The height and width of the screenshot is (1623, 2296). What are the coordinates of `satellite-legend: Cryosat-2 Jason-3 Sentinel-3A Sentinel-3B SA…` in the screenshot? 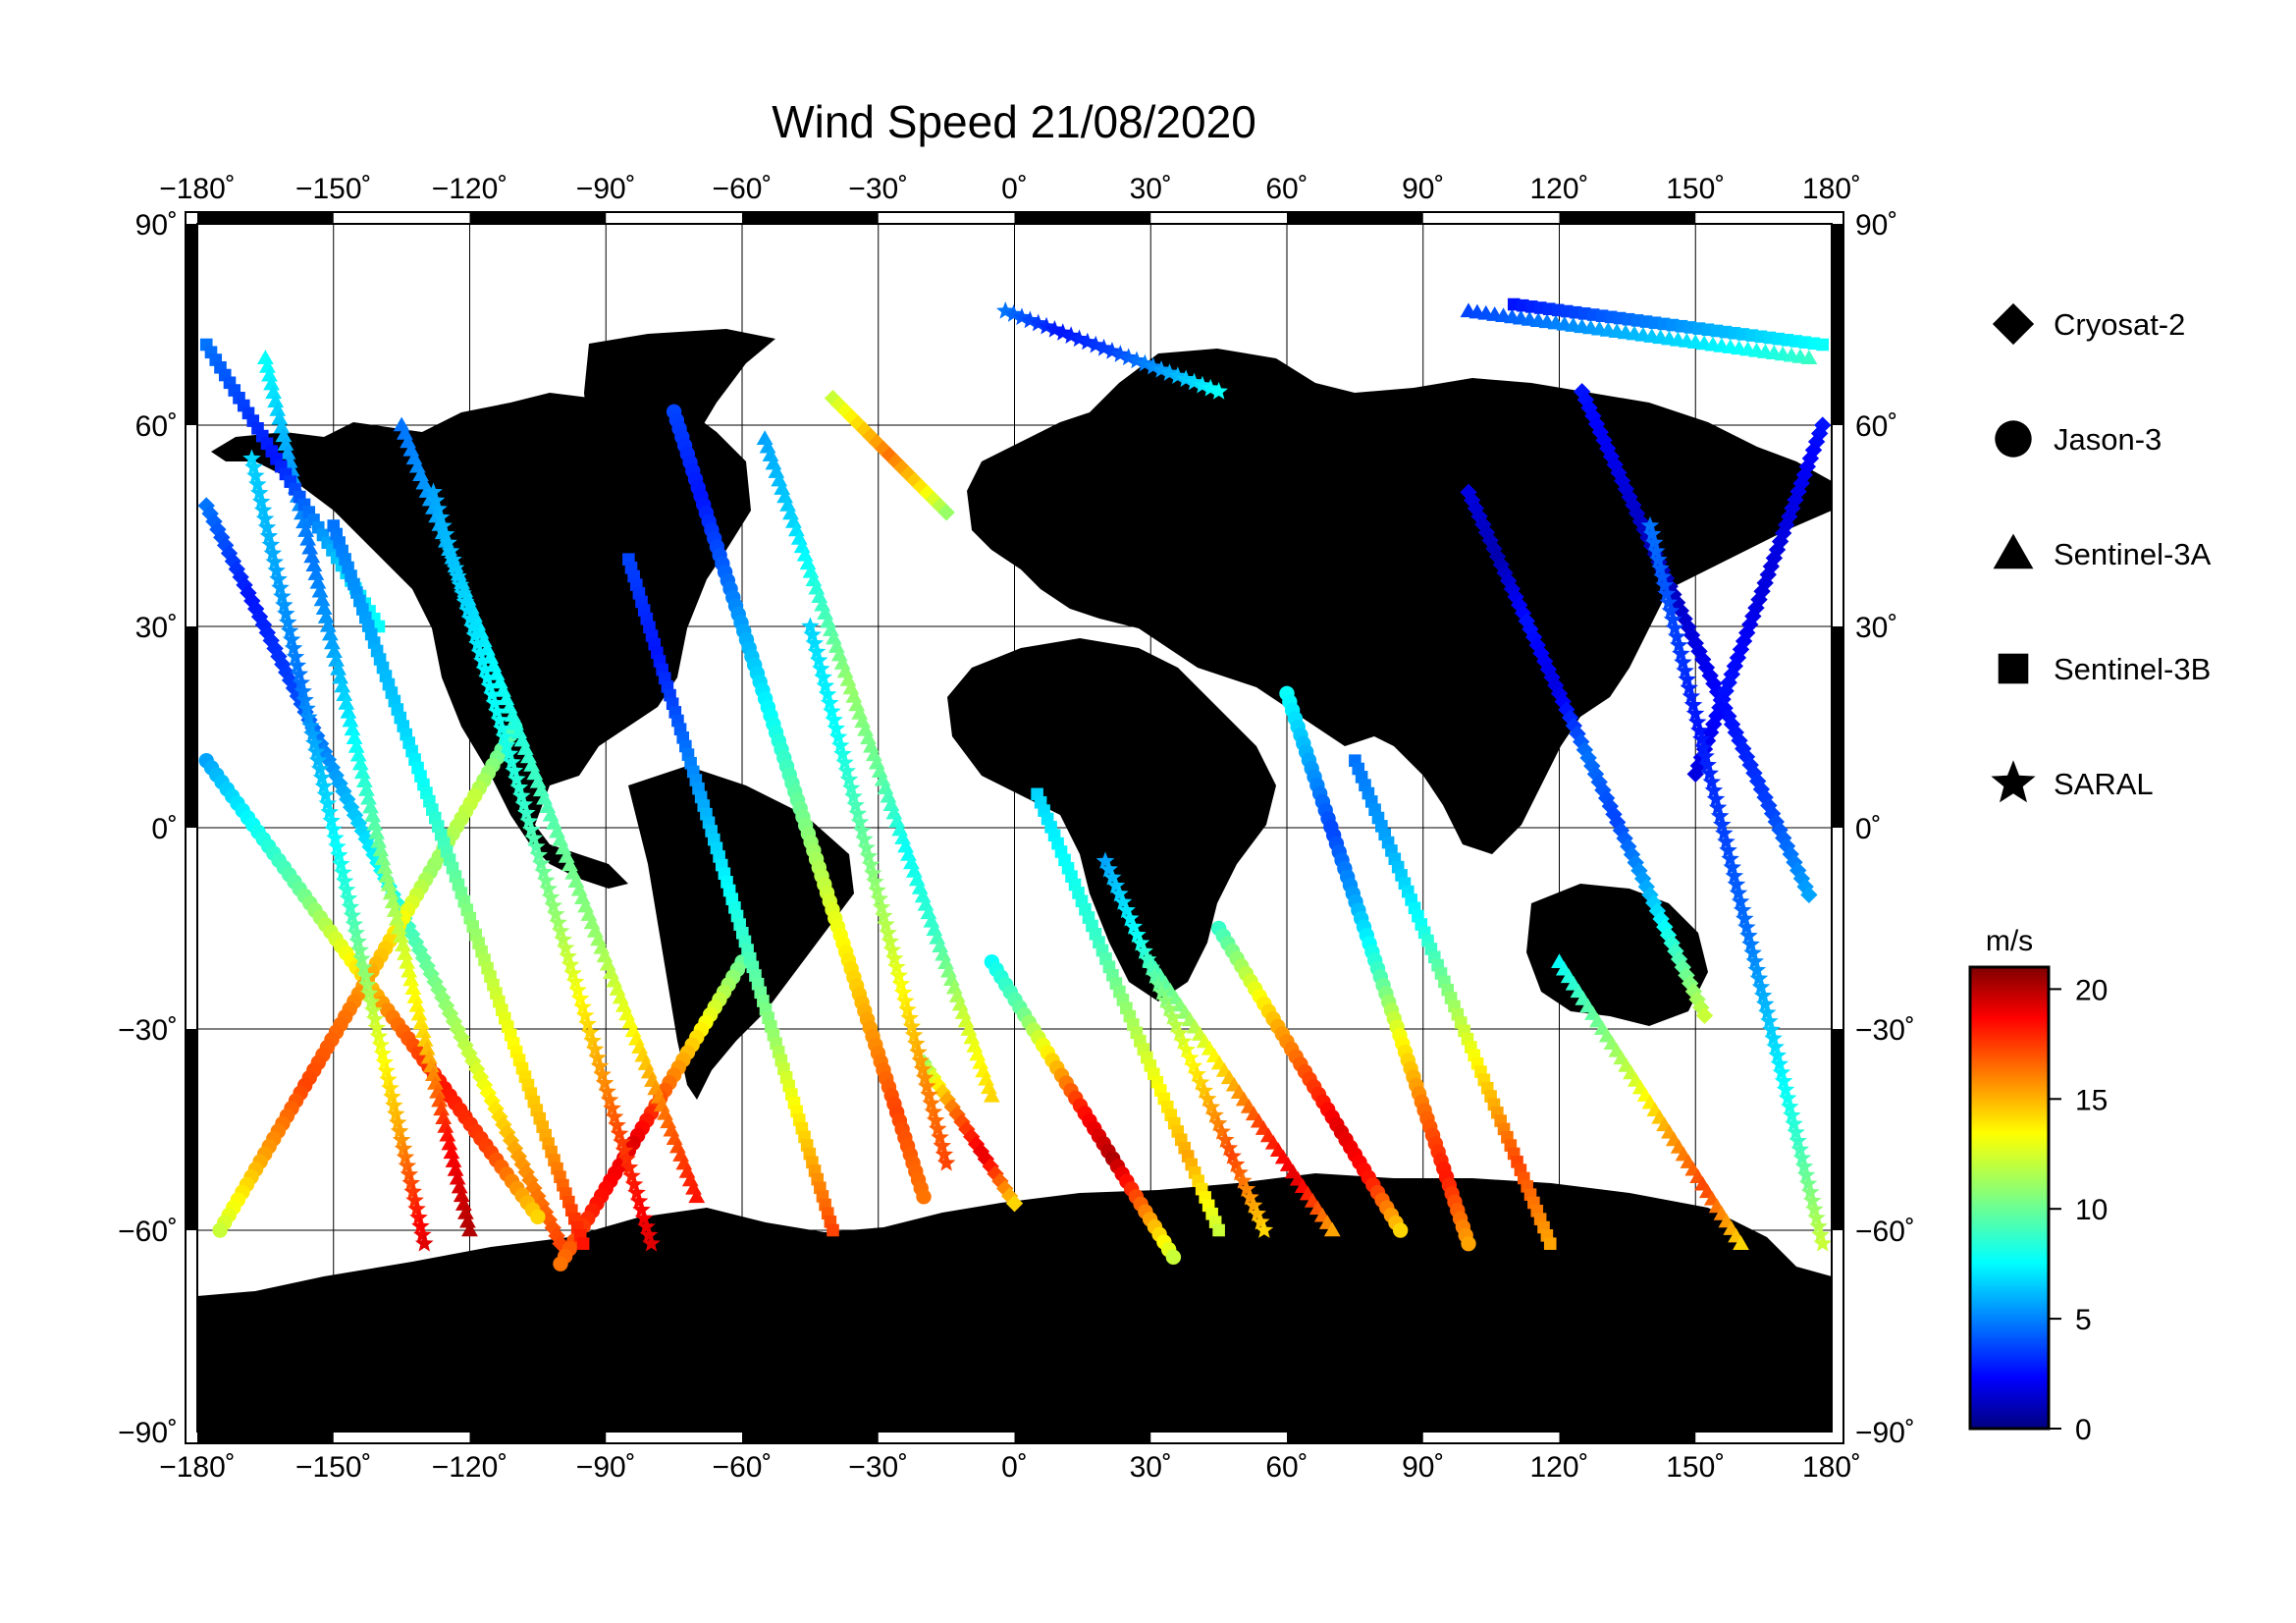 It's located at (2101, 553).